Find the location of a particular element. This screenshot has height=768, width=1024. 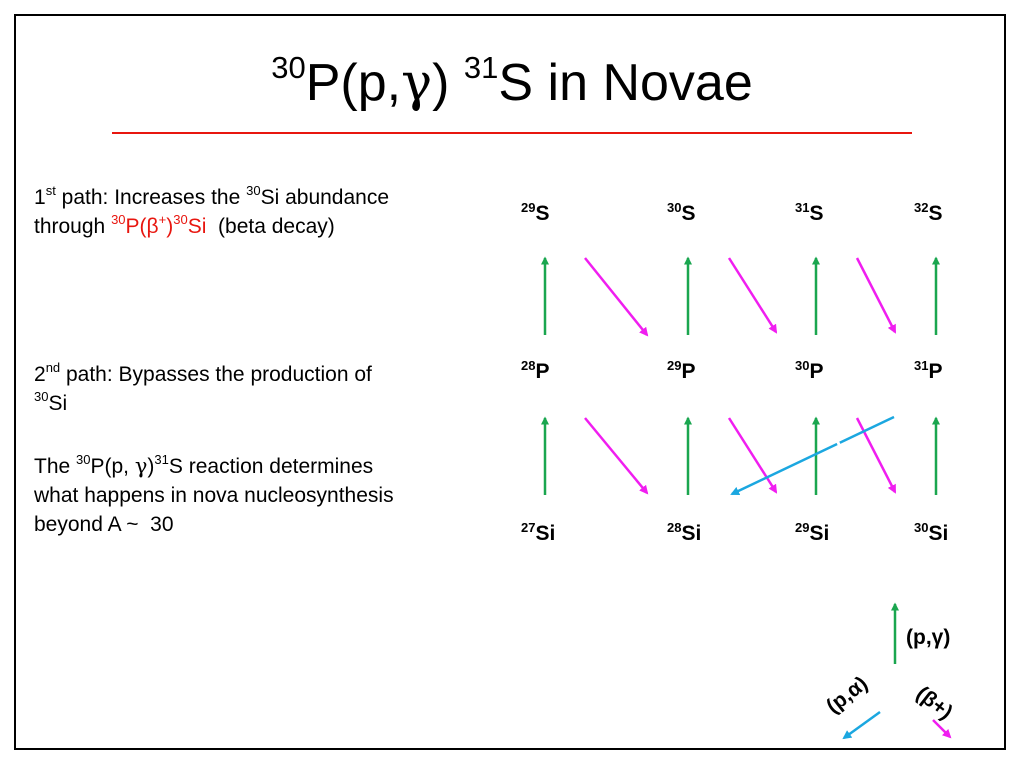

path2-m1: 30 is located at coordinates (41, 396).